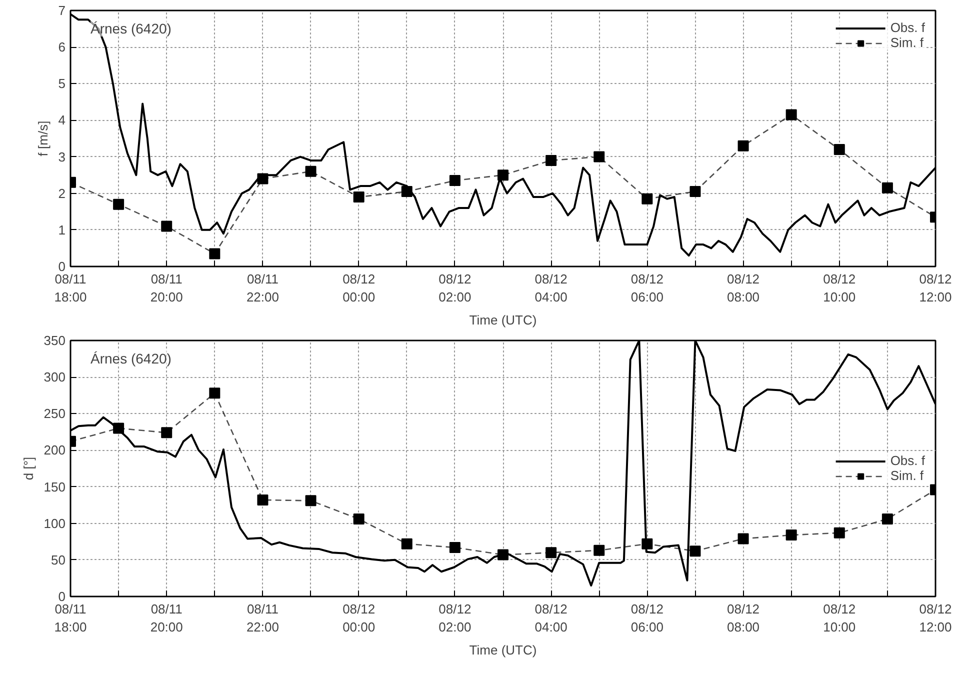 Image resolution: width=969 pixels, height=674 pixels. I want to click on y-tick-label: 250, so click(55, 414).